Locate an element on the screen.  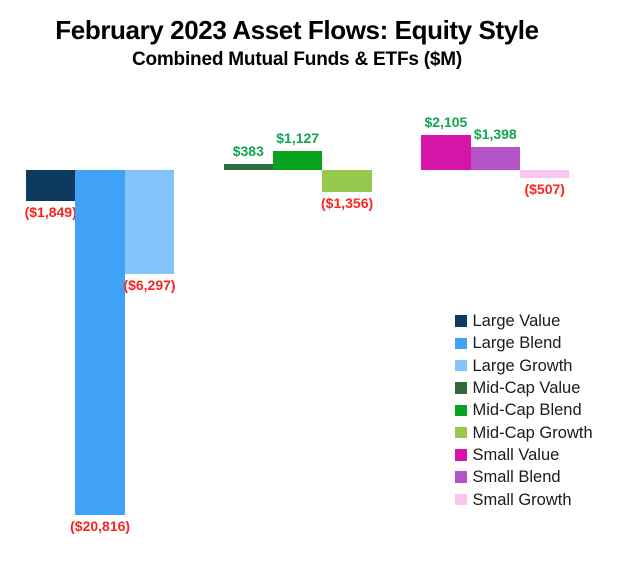
legend-item-small-value: Small Value is located at coordinates (524, 455).